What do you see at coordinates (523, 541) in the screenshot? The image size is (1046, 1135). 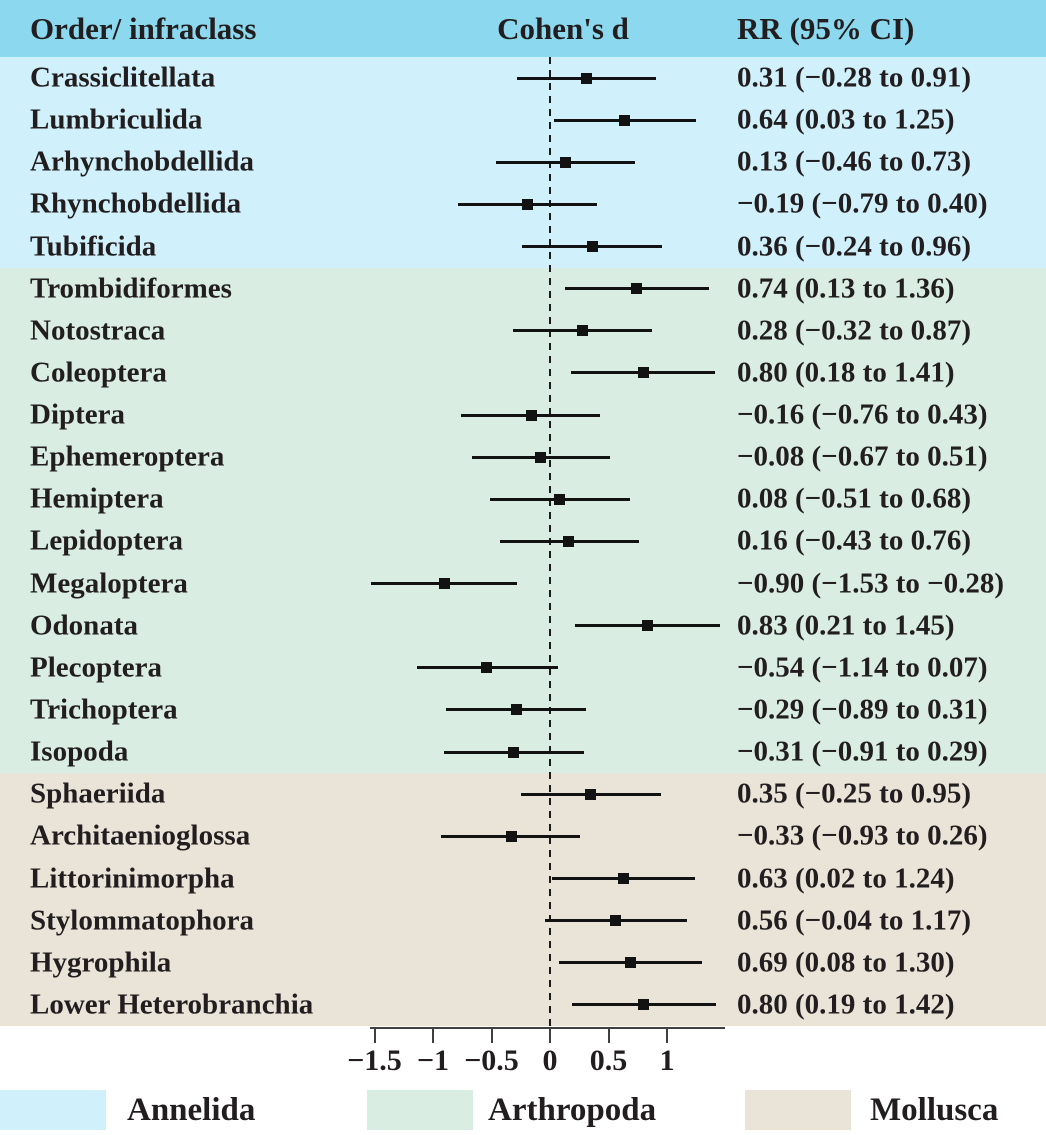 I see `forest-row: Lepidoptera 0.16 (−0.43 to 0.76)` at bounding box center [523, 541].